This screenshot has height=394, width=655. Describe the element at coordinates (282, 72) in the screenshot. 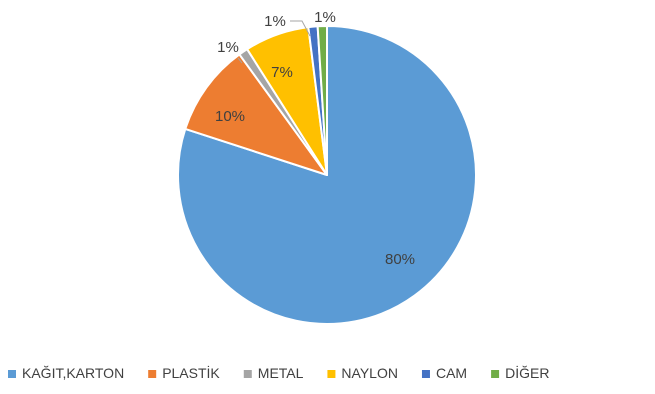

I see `data-label-4: 7%` at that location.